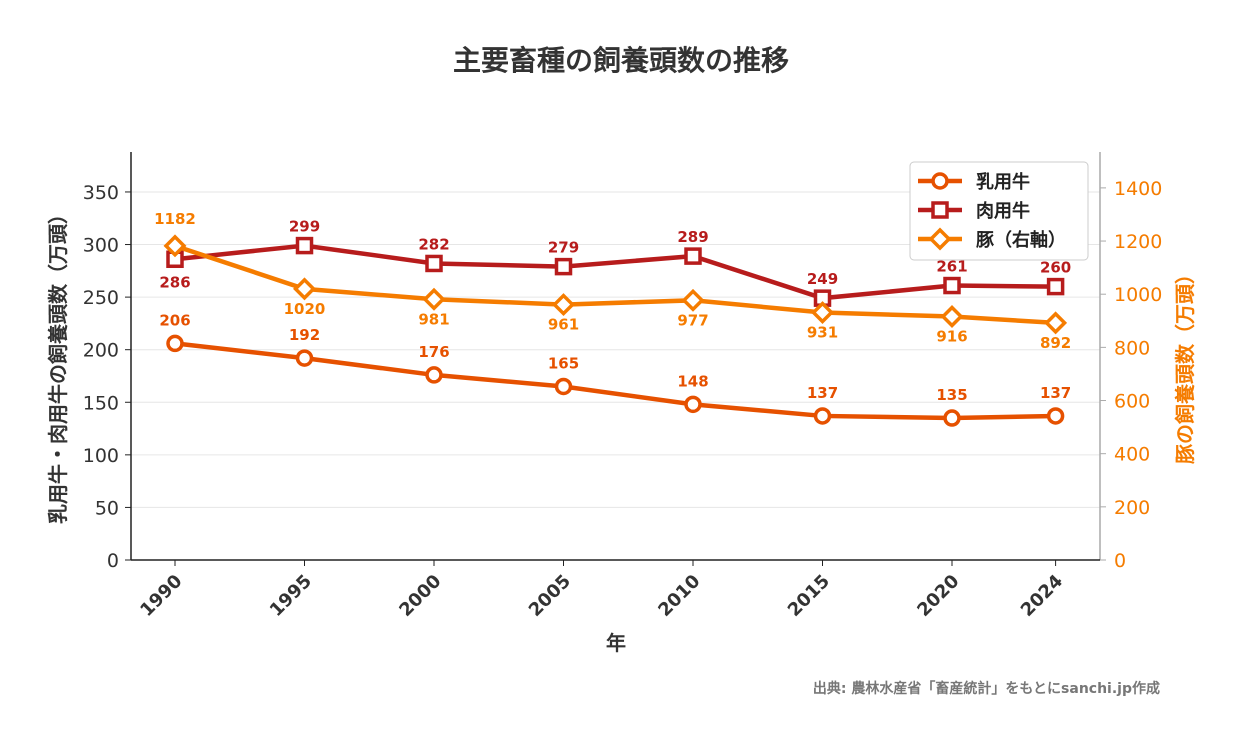 The width and height of the screenshot is (1243, 742). Describe the element at coordinates (101, 456) in the screenshot. I see `y-tick-label: 100` at that location.